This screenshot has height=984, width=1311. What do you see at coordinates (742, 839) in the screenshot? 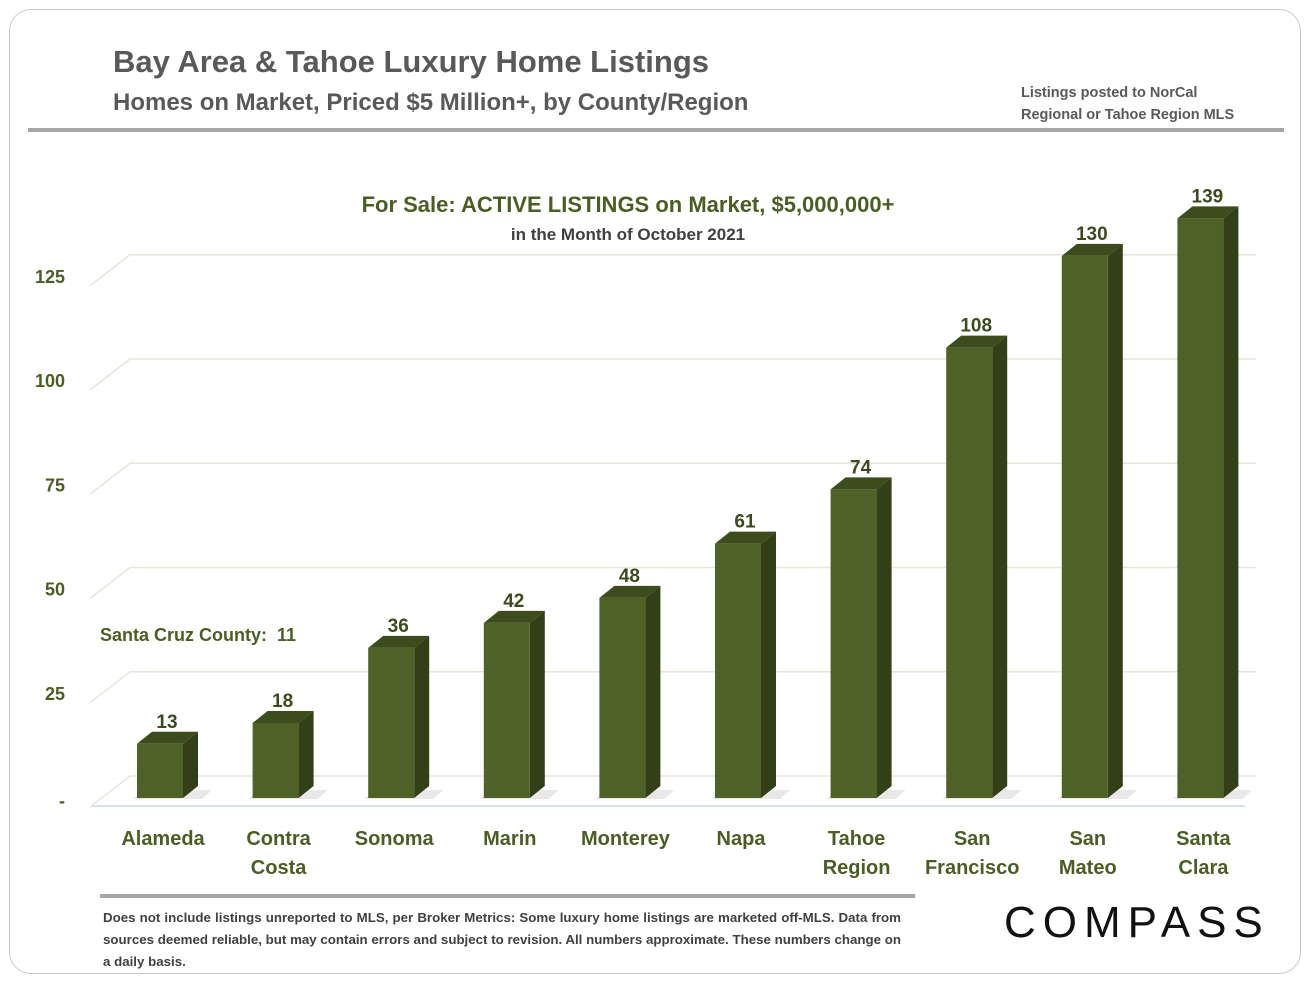
I see `category-label: Napa` at bounding box center [742, 839].